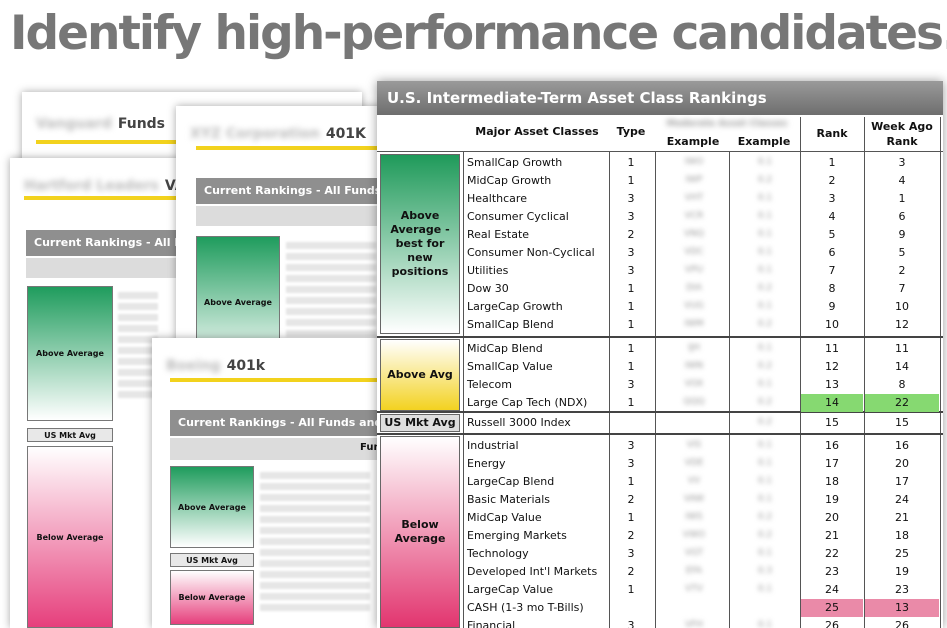 The height and width of the screenshot is (628, 947). I want to click on rank-value: 10, so click(832, 324).